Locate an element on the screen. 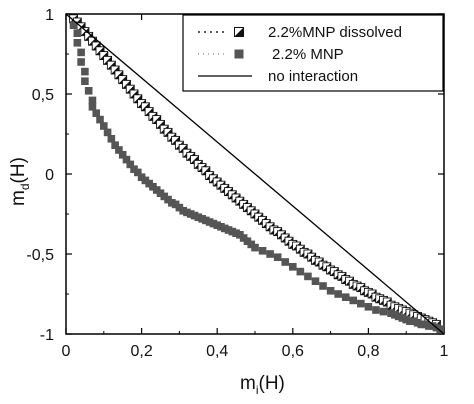 The width and height of the screenshot is (474, 404). y-tick-label: -1 is located at coordinates (47, 335).